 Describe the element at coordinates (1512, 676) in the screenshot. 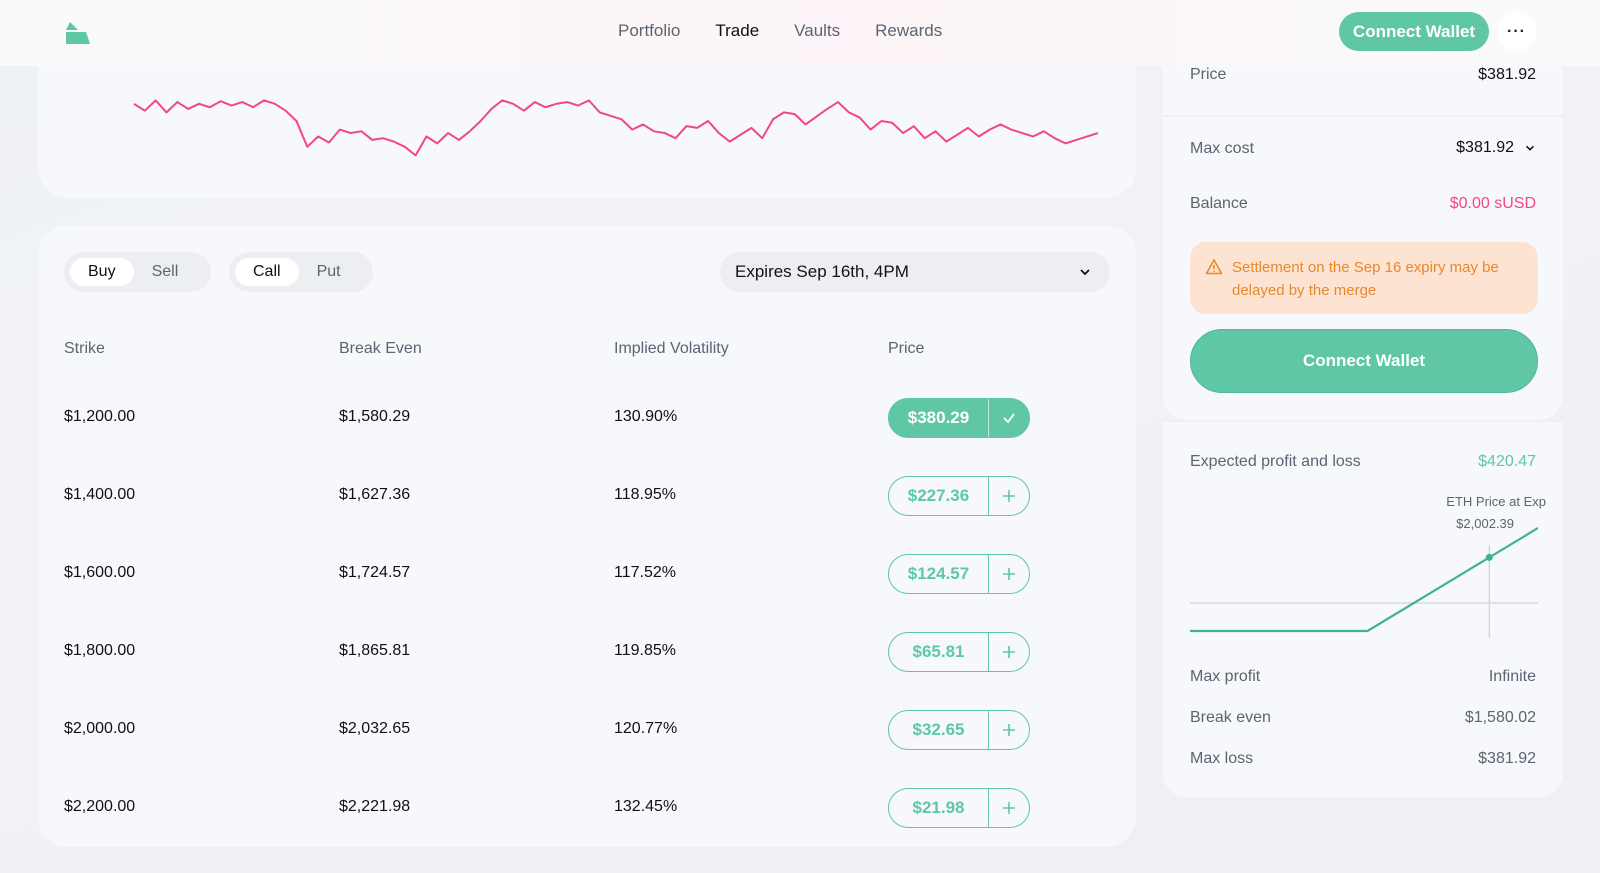

I see `max-profit-value: Infinite` at that location.